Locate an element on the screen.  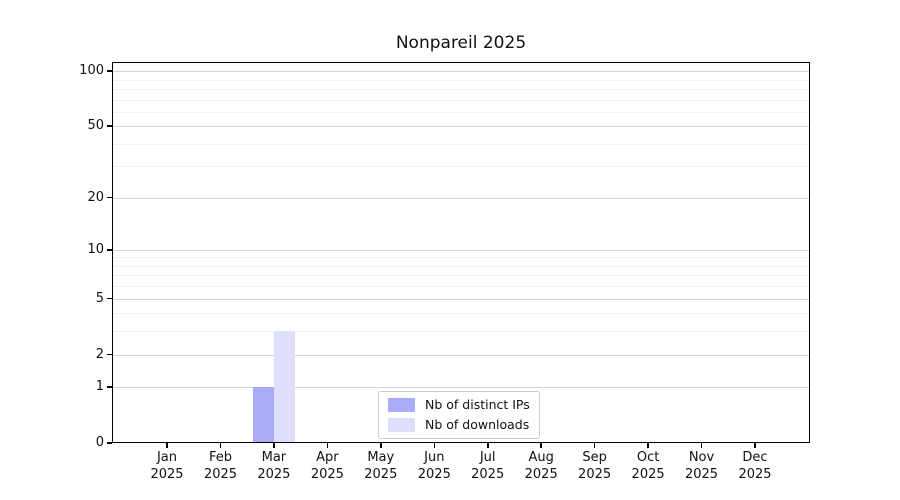
legend-item: Nb of distinct IPs is located at coordinates (459, 405).